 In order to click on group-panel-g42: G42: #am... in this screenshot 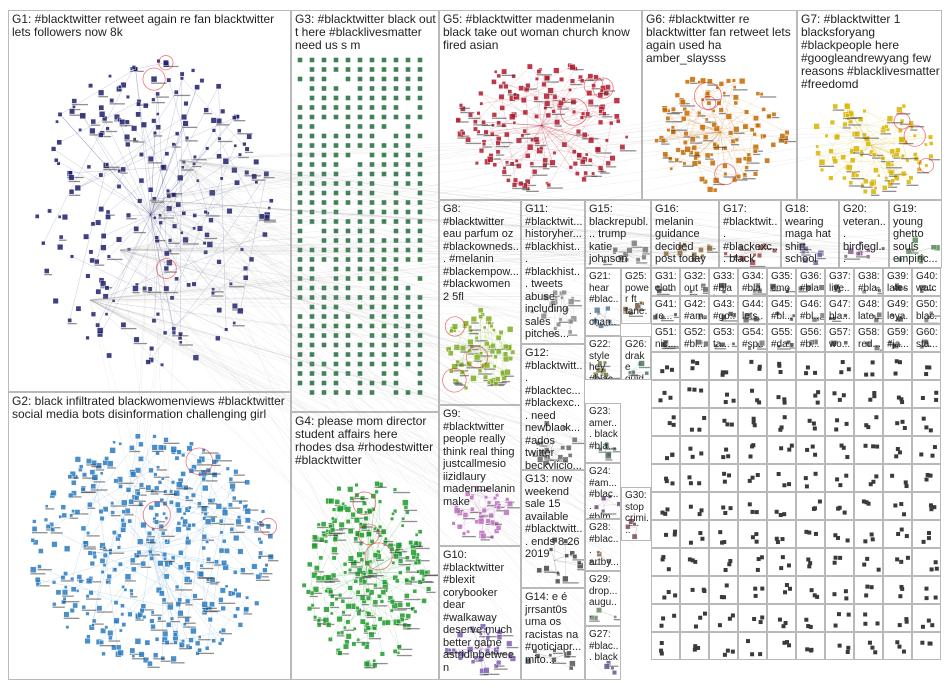, I will do `click(694, 310)`.